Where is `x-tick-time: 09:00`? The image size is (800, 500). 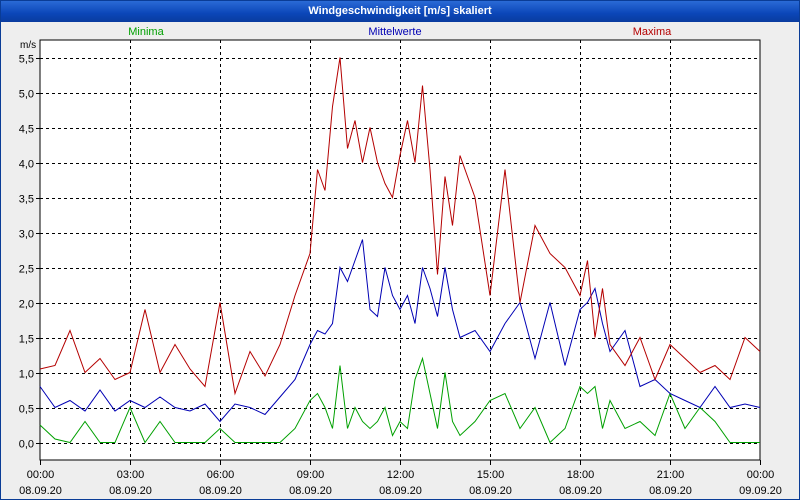 x-tick-time: 09:00 is located at coordinates (311, 475).